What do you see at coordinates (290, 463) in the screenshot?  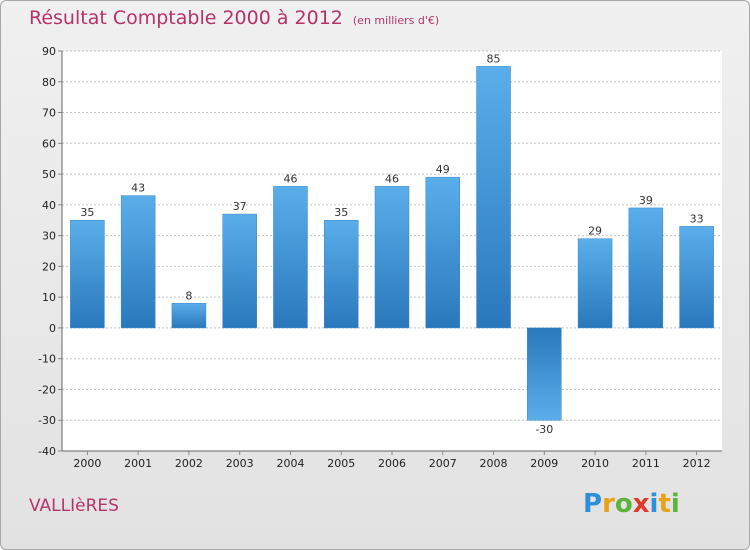 I see `x-tick-label-2004: 2004` at bounding box center [290, 463].